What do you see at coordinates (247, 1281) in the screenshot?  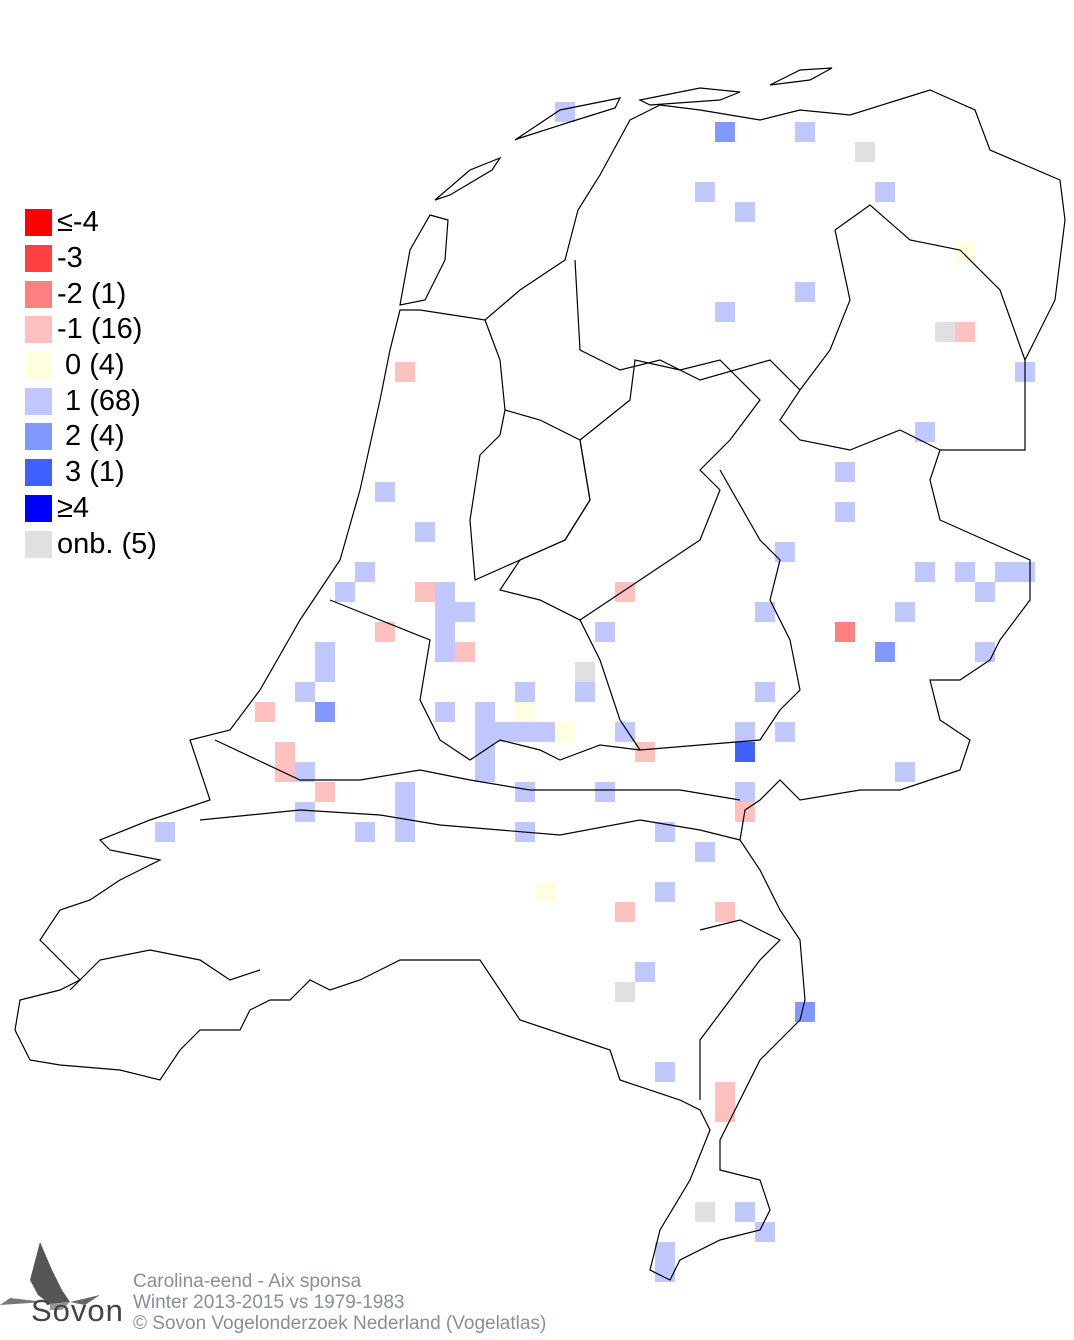 I see `species-name: Carolina-eend - Aix sponsa` at bounding box center [247, 1281].